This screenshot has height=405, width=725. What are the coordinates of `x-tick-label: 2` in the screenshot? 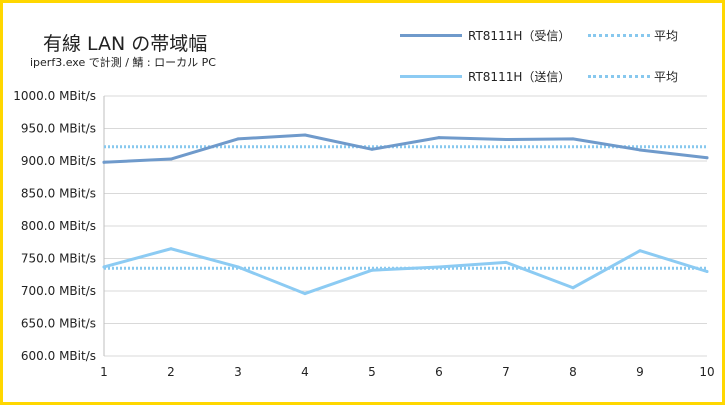 It's located at (171, 372).